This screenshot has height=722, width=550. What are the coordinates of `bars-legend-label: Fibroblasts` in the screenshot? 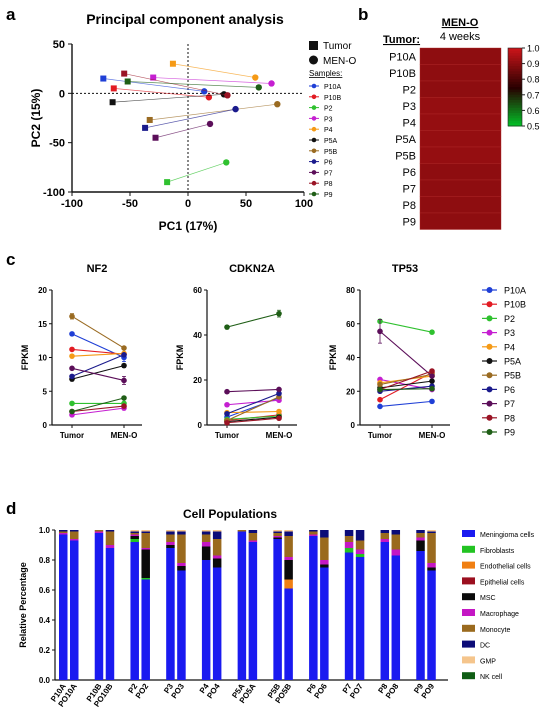 It's located at (497, 551).